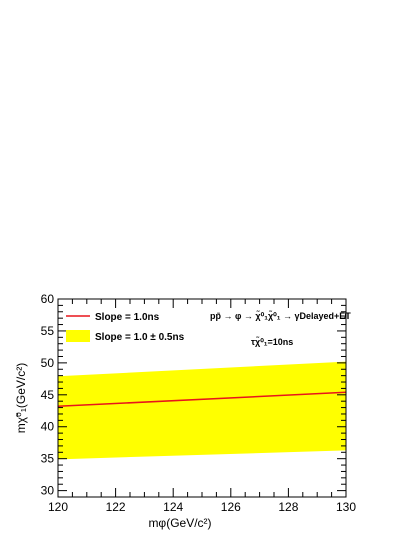 The width and height of the screenshot is (415, 537). What do you see at coordinates (21, 398) in the screenshot?
I see `y-axis-title: mχ̃⁰₁(GeV/c²)` at bounding box center [21, 398].